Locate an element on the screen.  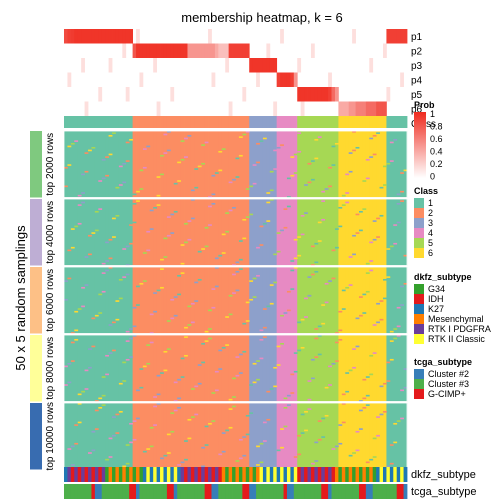
tcga-legend-title: tcga_subtype is located at coordinates (443, 362).